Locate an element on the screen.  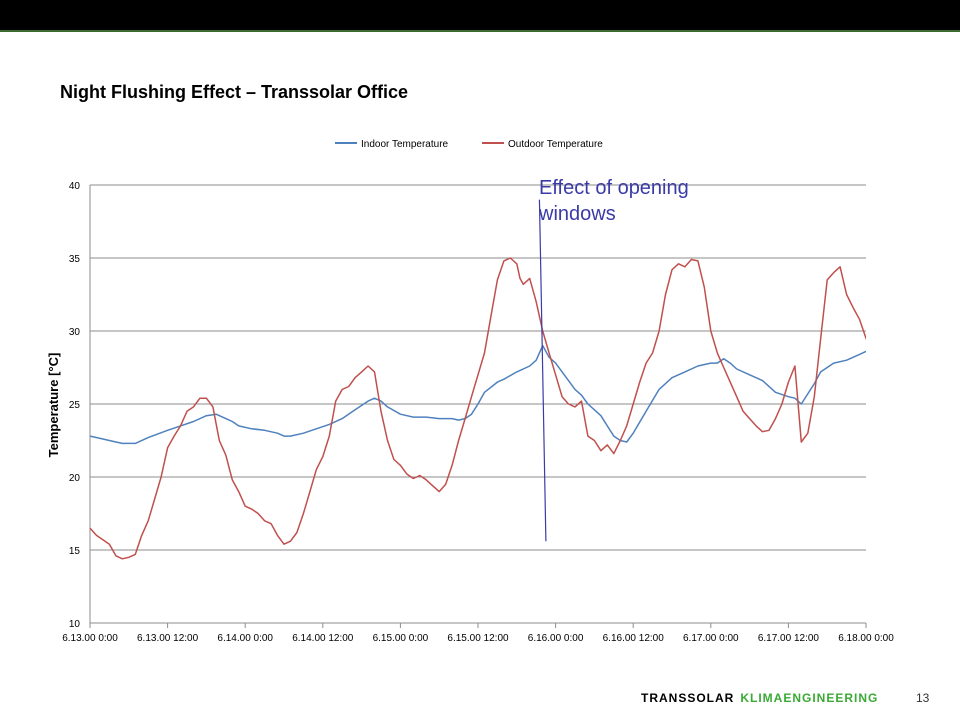
series-line-indoor-temperature is located at coordinates (478, 394).